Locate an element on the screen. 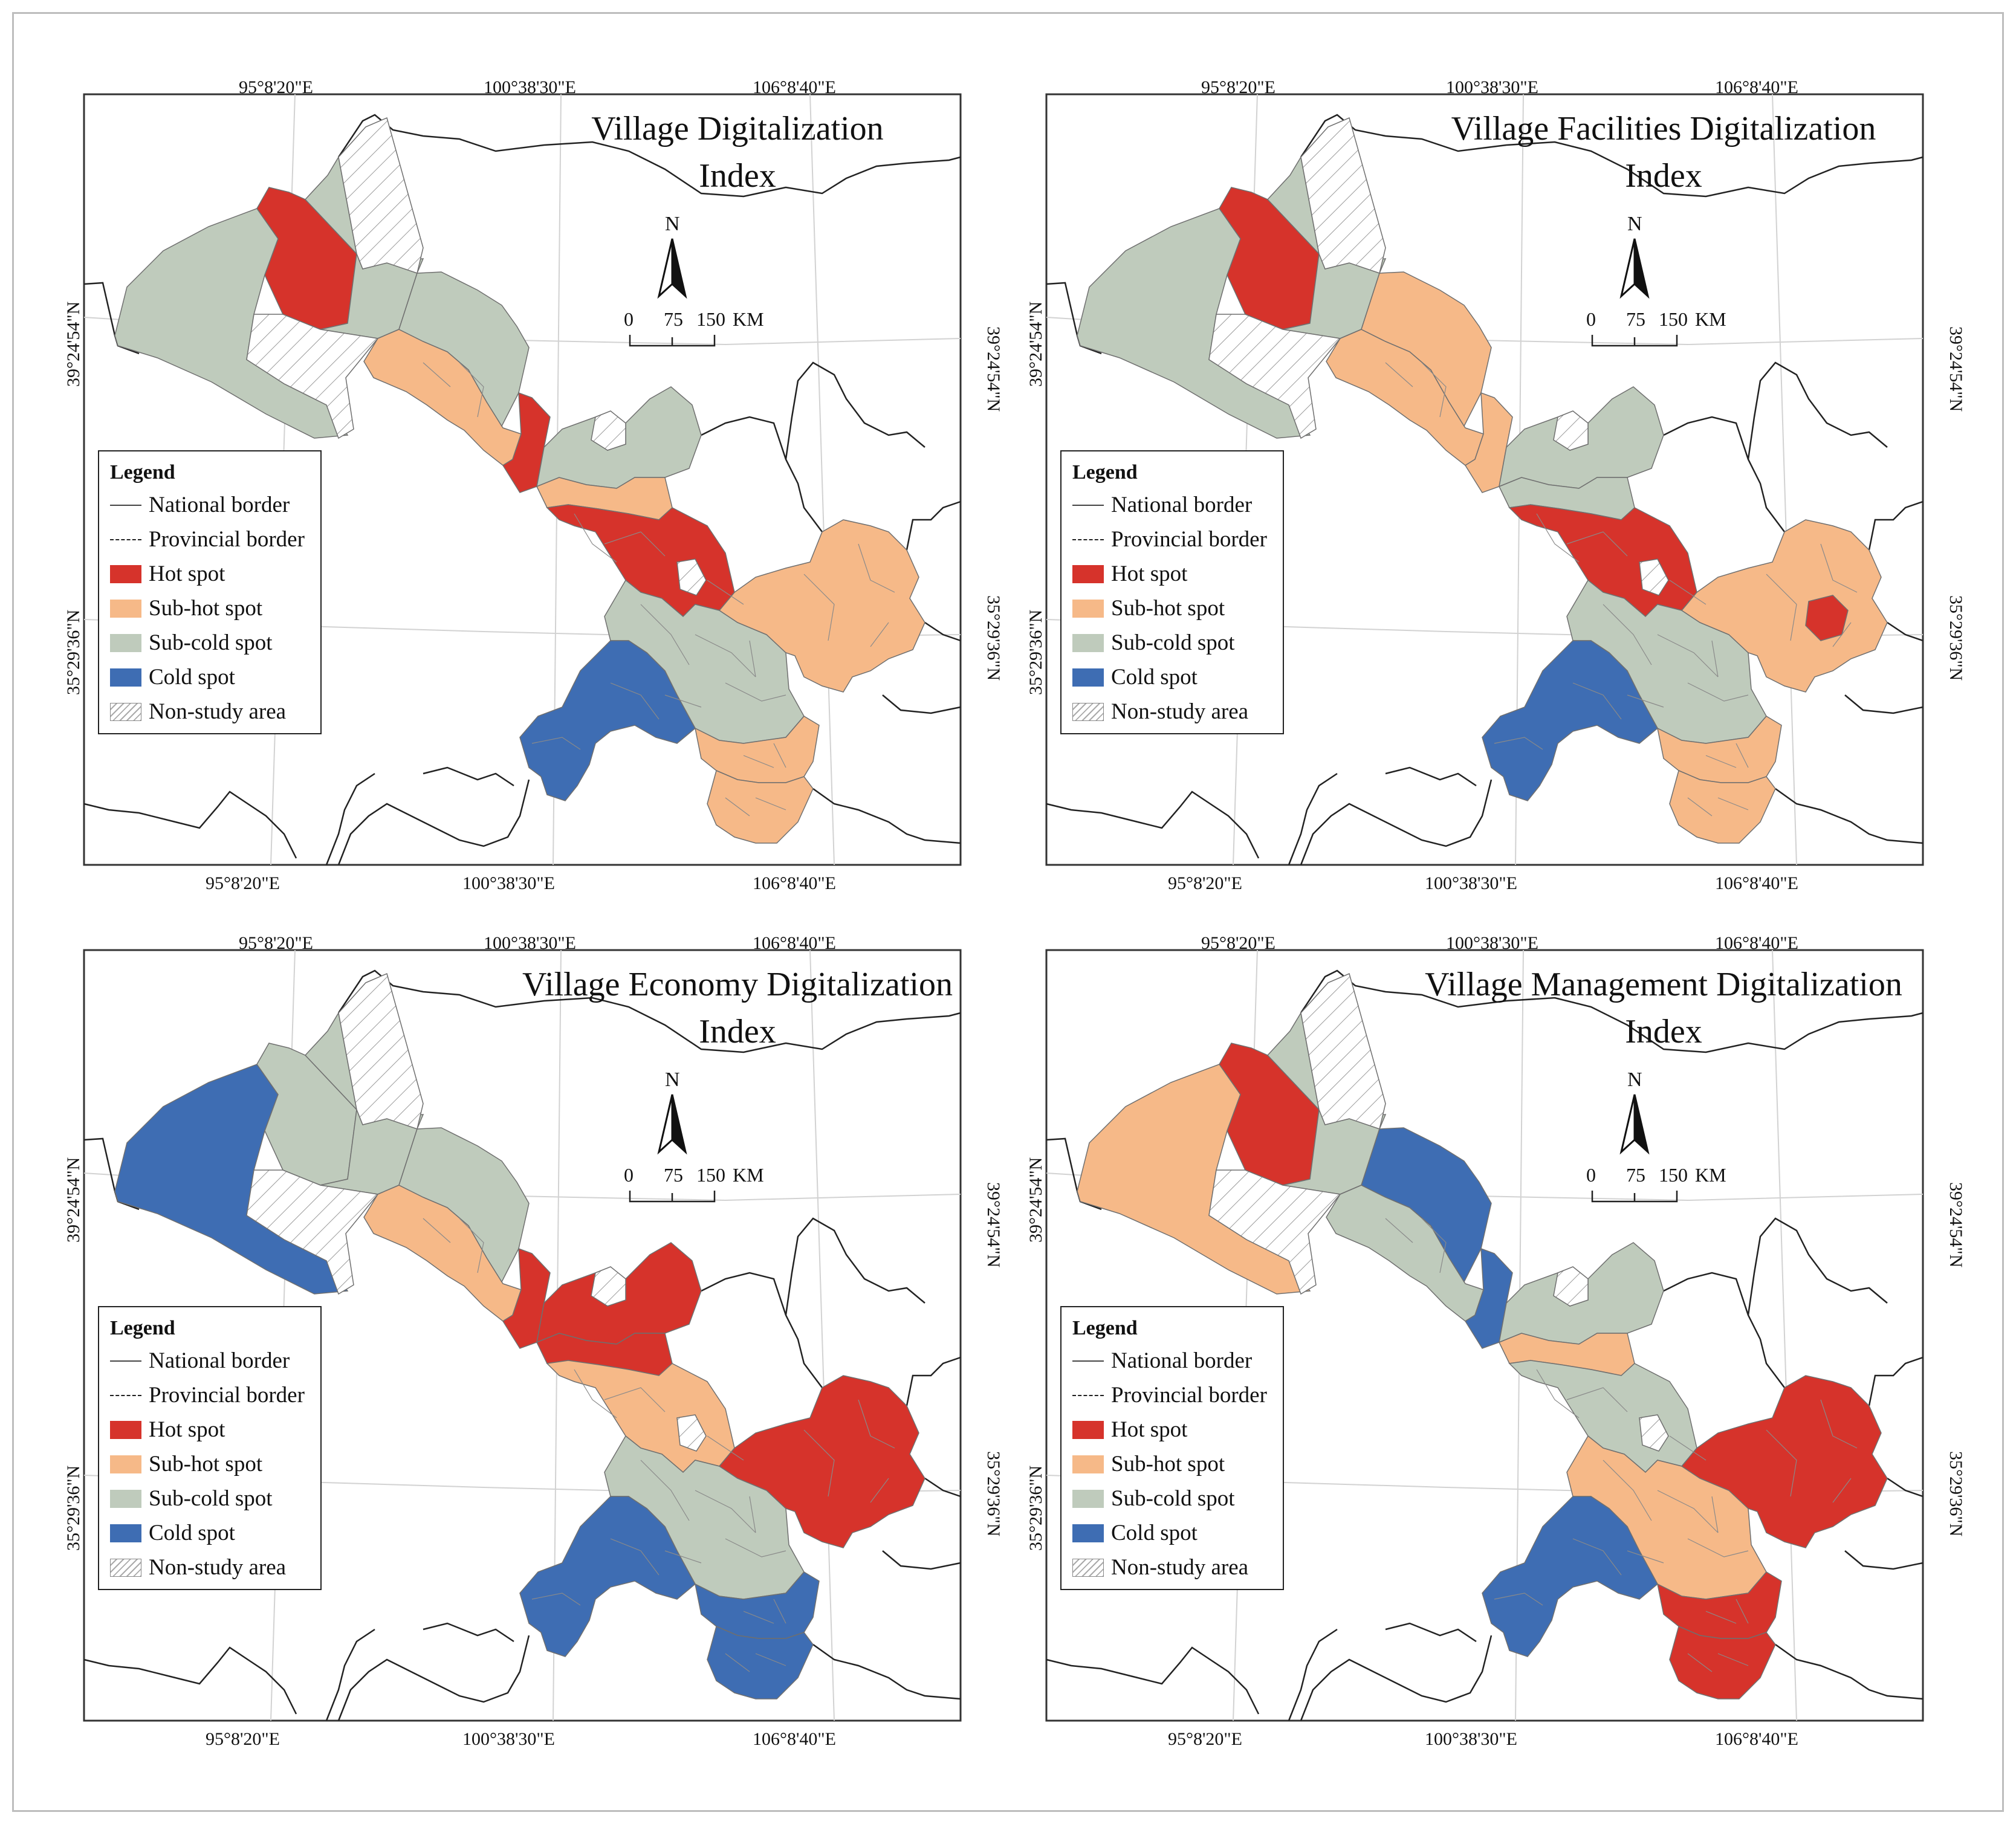  legend-item-label: Non-study area is located at coordinates (218, 711).